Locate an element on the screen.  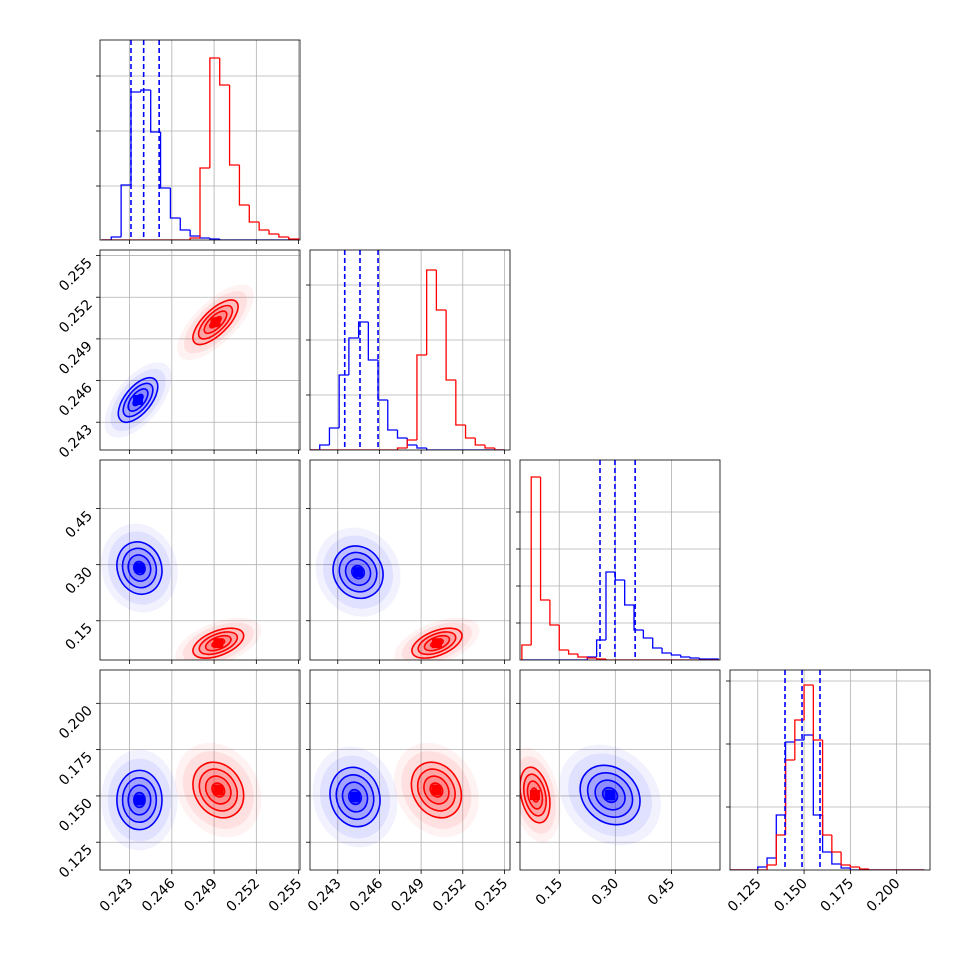
y-tick-label: 0.246 is located at coordinates (76, 400).